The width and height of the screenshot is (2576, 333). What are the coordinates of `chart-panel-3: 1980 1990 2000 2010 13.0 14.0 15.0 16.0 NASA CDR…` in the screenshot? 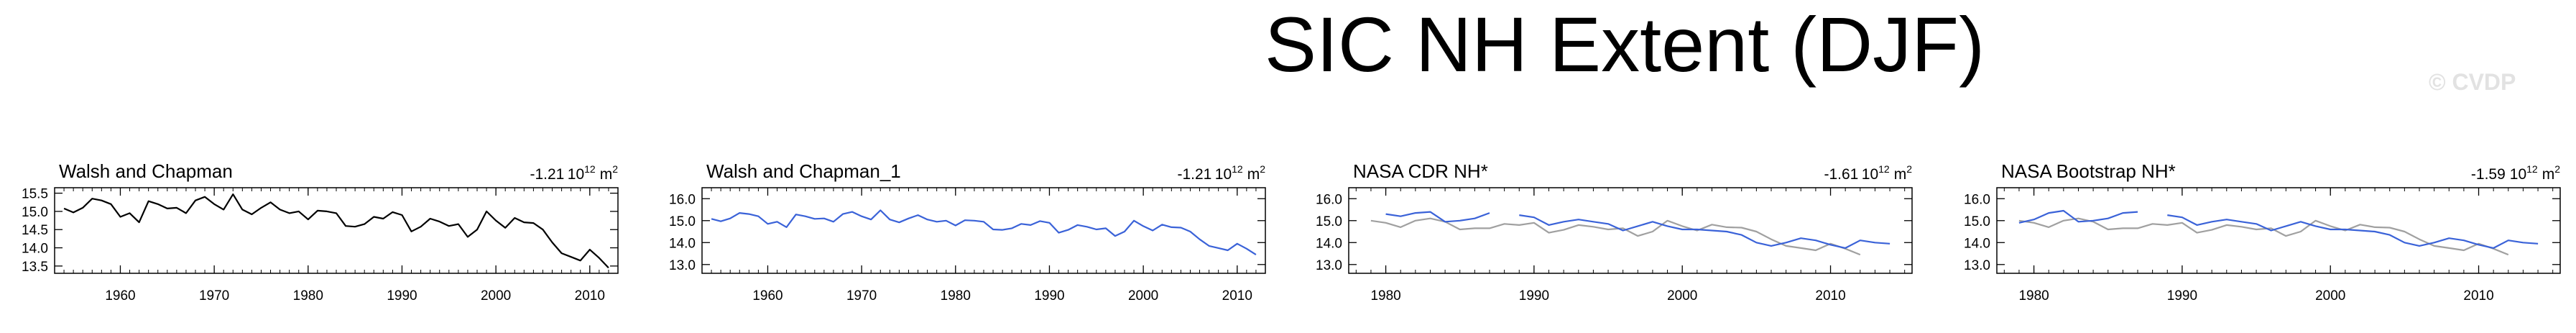 It's located at (1614, 232).